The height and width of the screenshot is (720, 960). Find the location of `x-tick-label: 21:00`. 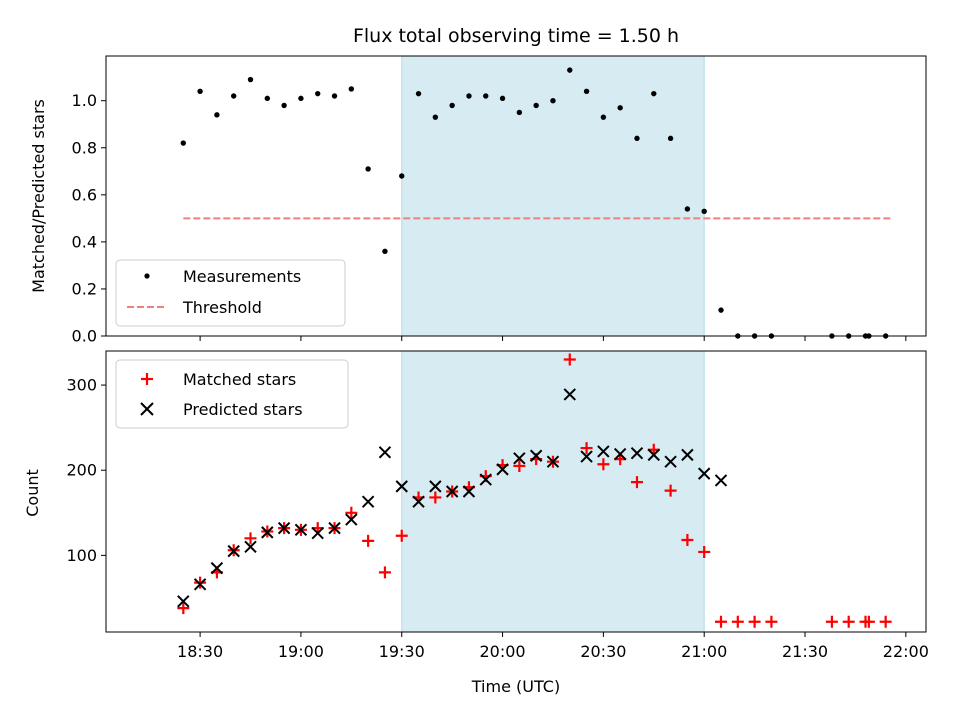

x-tick-label: 21:00 is located at coordinates (704, 651).